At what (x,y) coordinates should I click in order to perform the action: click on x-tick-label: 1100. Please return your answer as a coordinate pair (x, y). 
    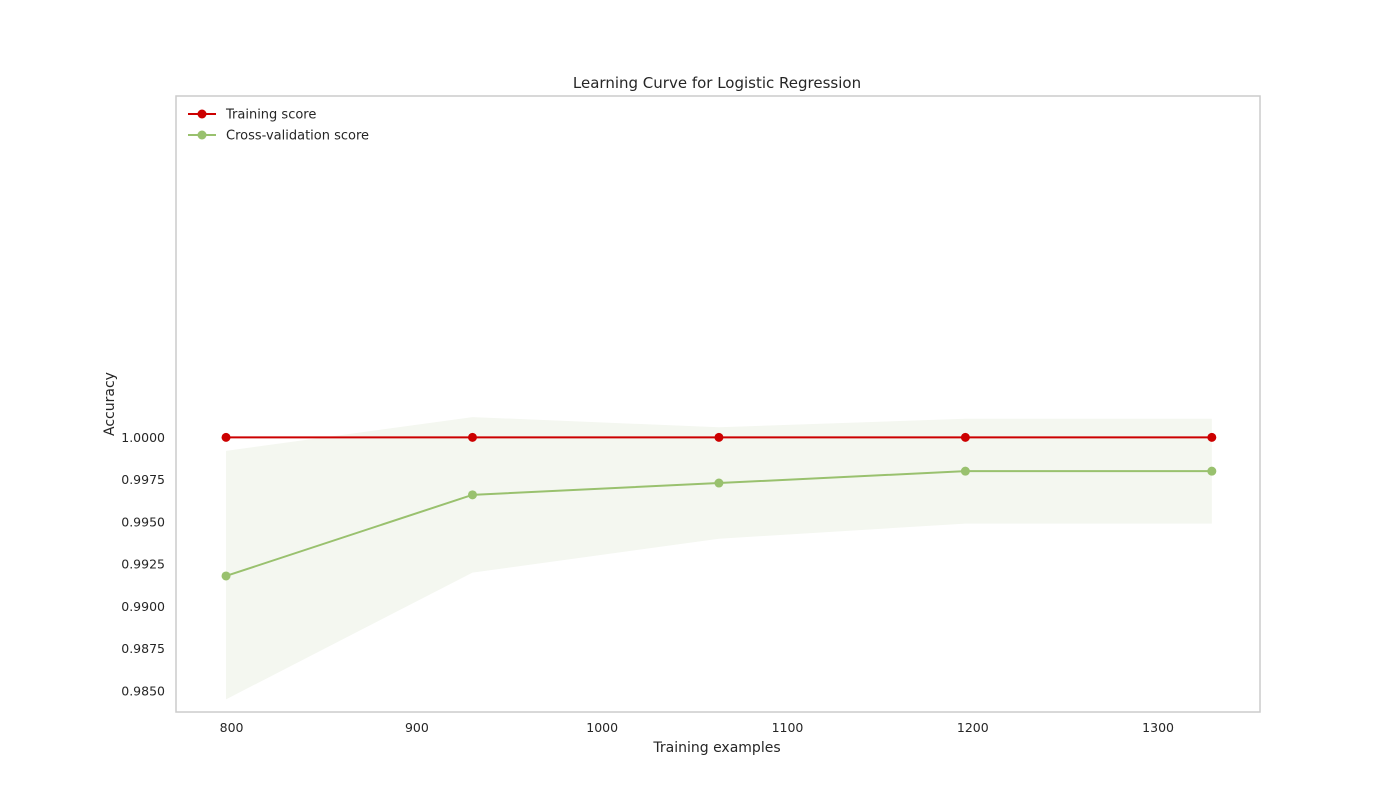
    Looking at the image, I should click on (788, 727).